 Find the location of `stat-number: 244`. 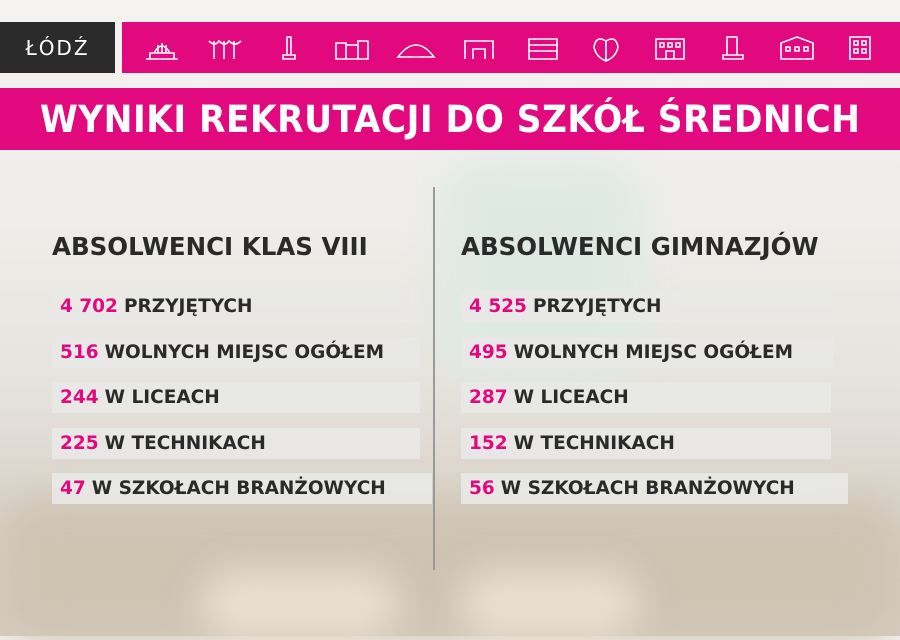

stat-number: 244 is located at coordinates (79, 397).